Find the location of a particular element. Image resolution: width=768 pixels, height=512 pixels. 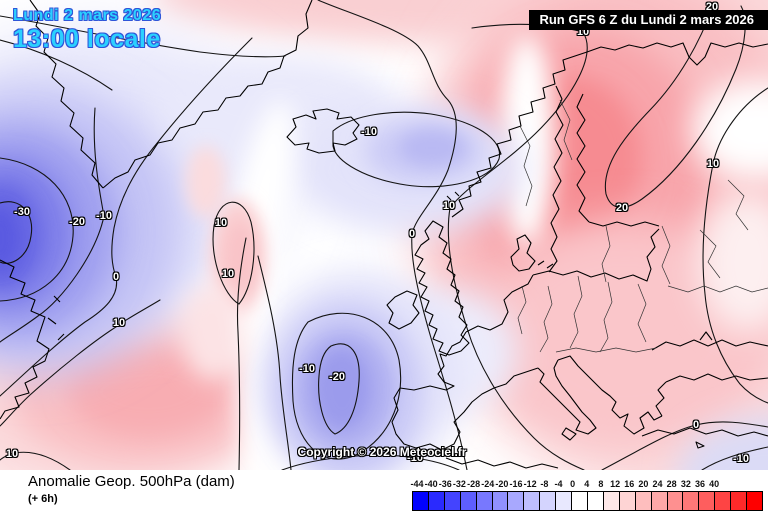

colorbar-value: 4 is located at coordinates (587, 484).